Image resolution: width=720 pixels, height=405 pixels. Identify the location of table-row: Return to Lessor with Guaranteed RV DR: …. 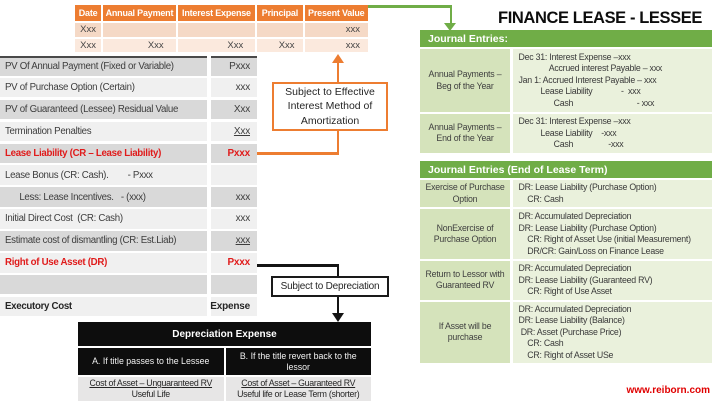
(566, 280).